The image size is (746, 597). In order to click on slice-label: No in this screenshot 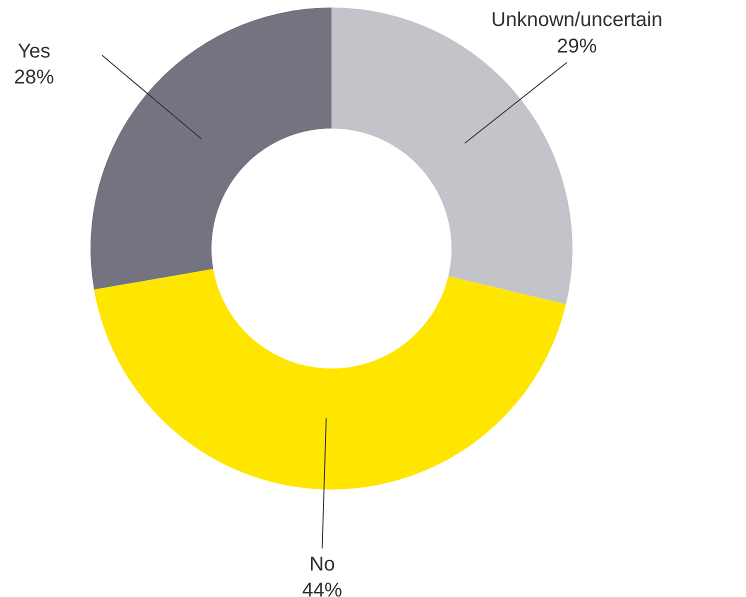, I will do `click(322, 564)`.